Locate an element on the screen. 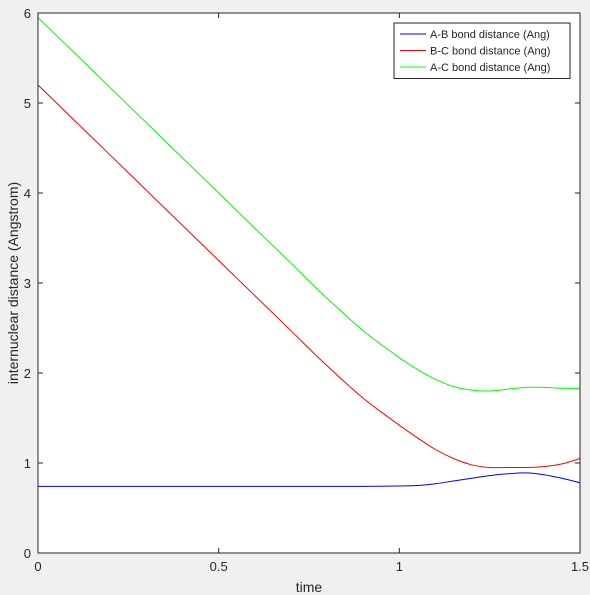 This screenshot has height=595, width=590. y-tick-label: 0 is located at coordinates (27, 553).